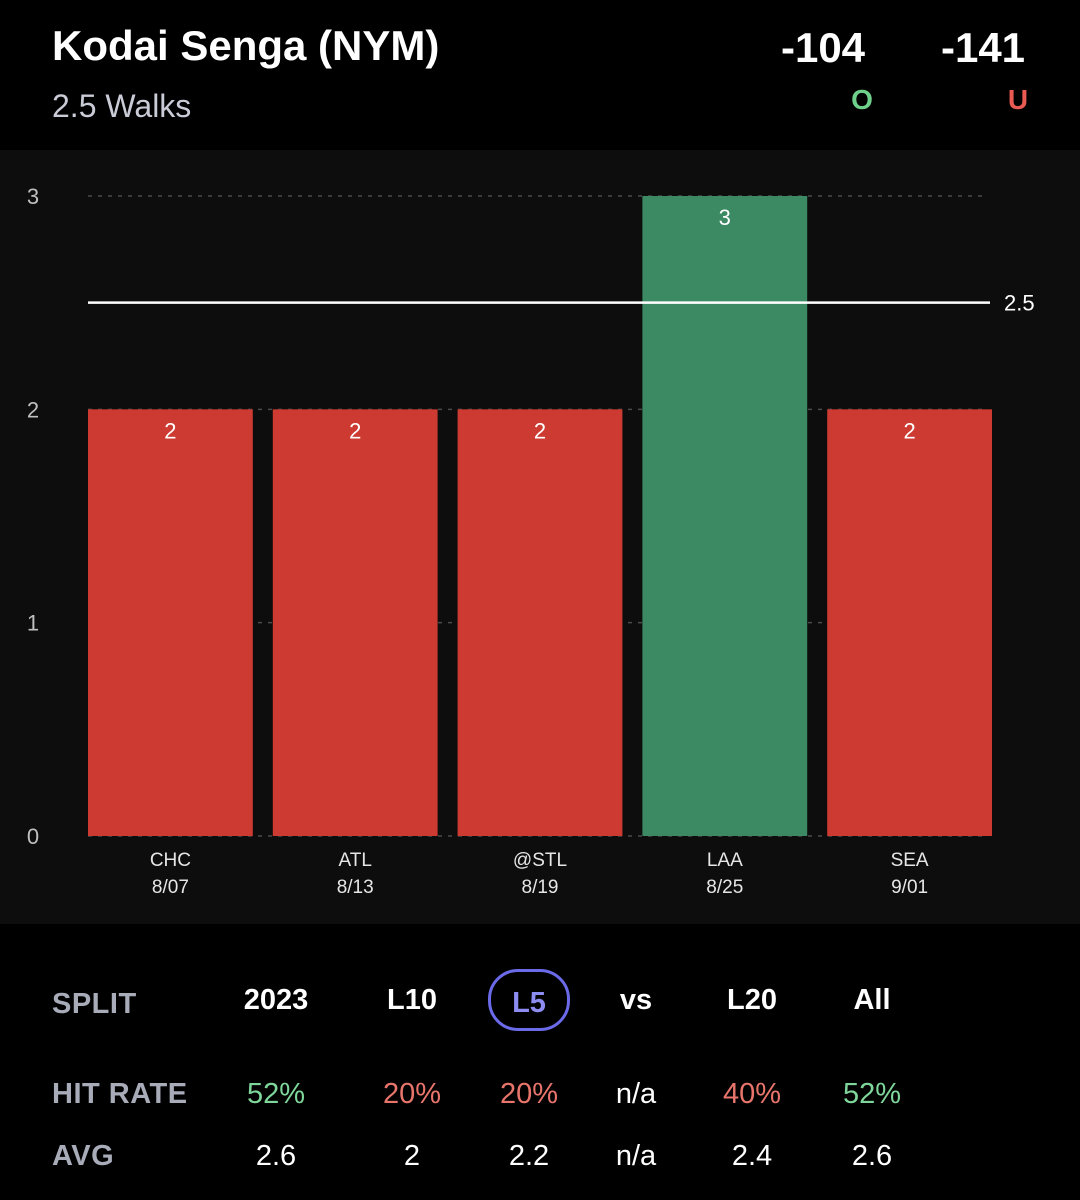 This screenshot has width=1080, height=1200. Describe the element at coordinates (170, 887) in the screenshot. I see `x-tick-date: 8/07` at that location.